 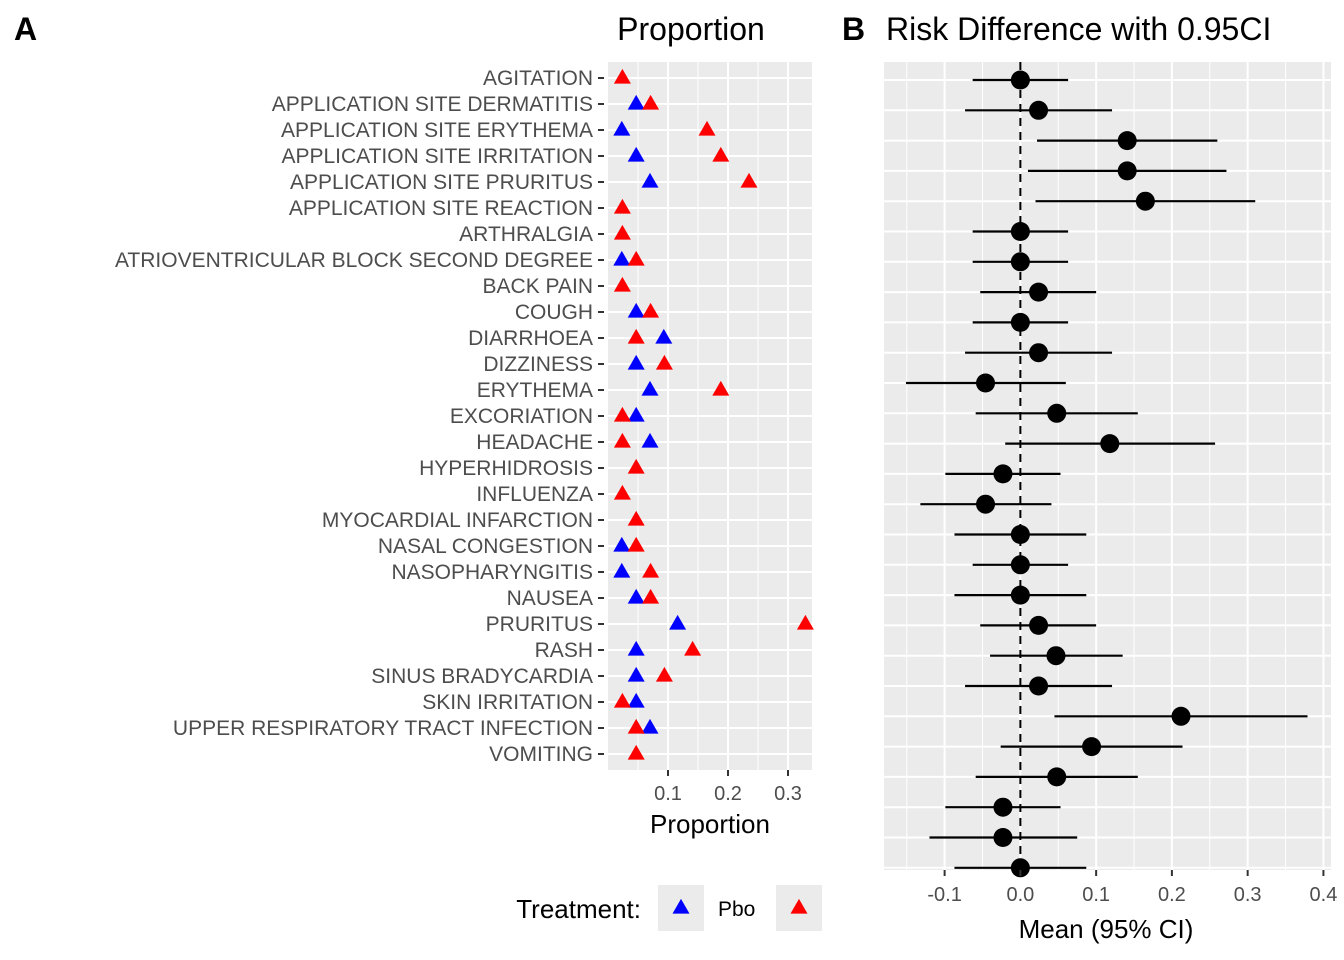 I want to click on category-label: APPLICATION SITE PRURITUS, so click(x=441, y=182).